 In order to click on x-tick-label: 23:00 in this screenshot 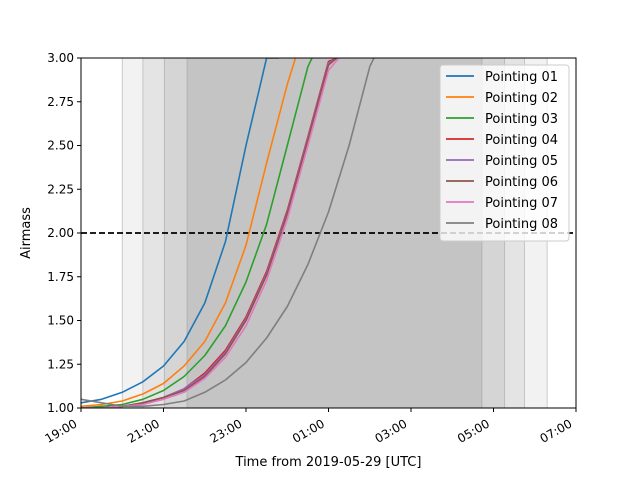, I will do `click(226, 430)`.